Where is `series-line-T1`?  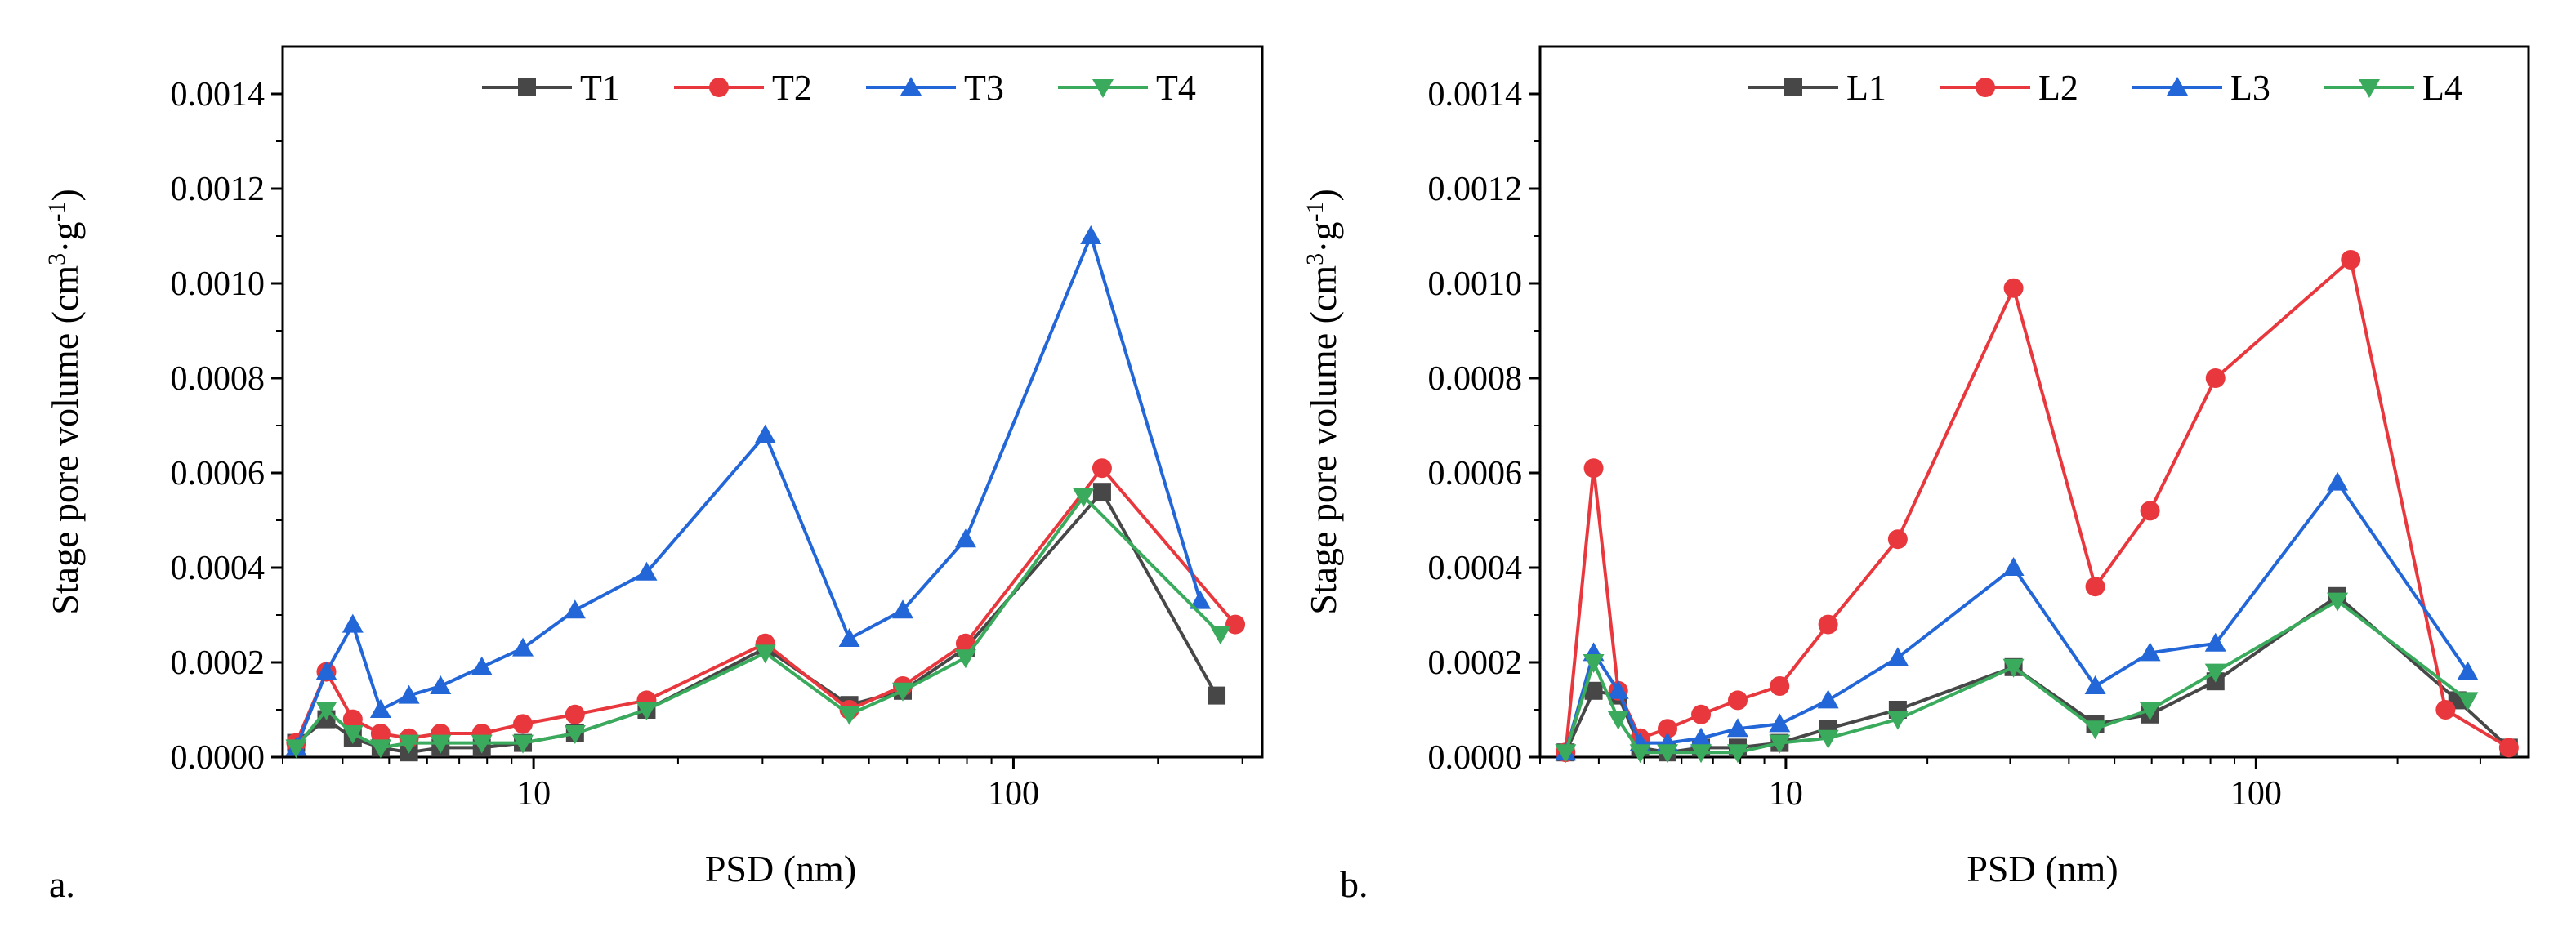
series-line-T1 is located at coordinates (757, 622).